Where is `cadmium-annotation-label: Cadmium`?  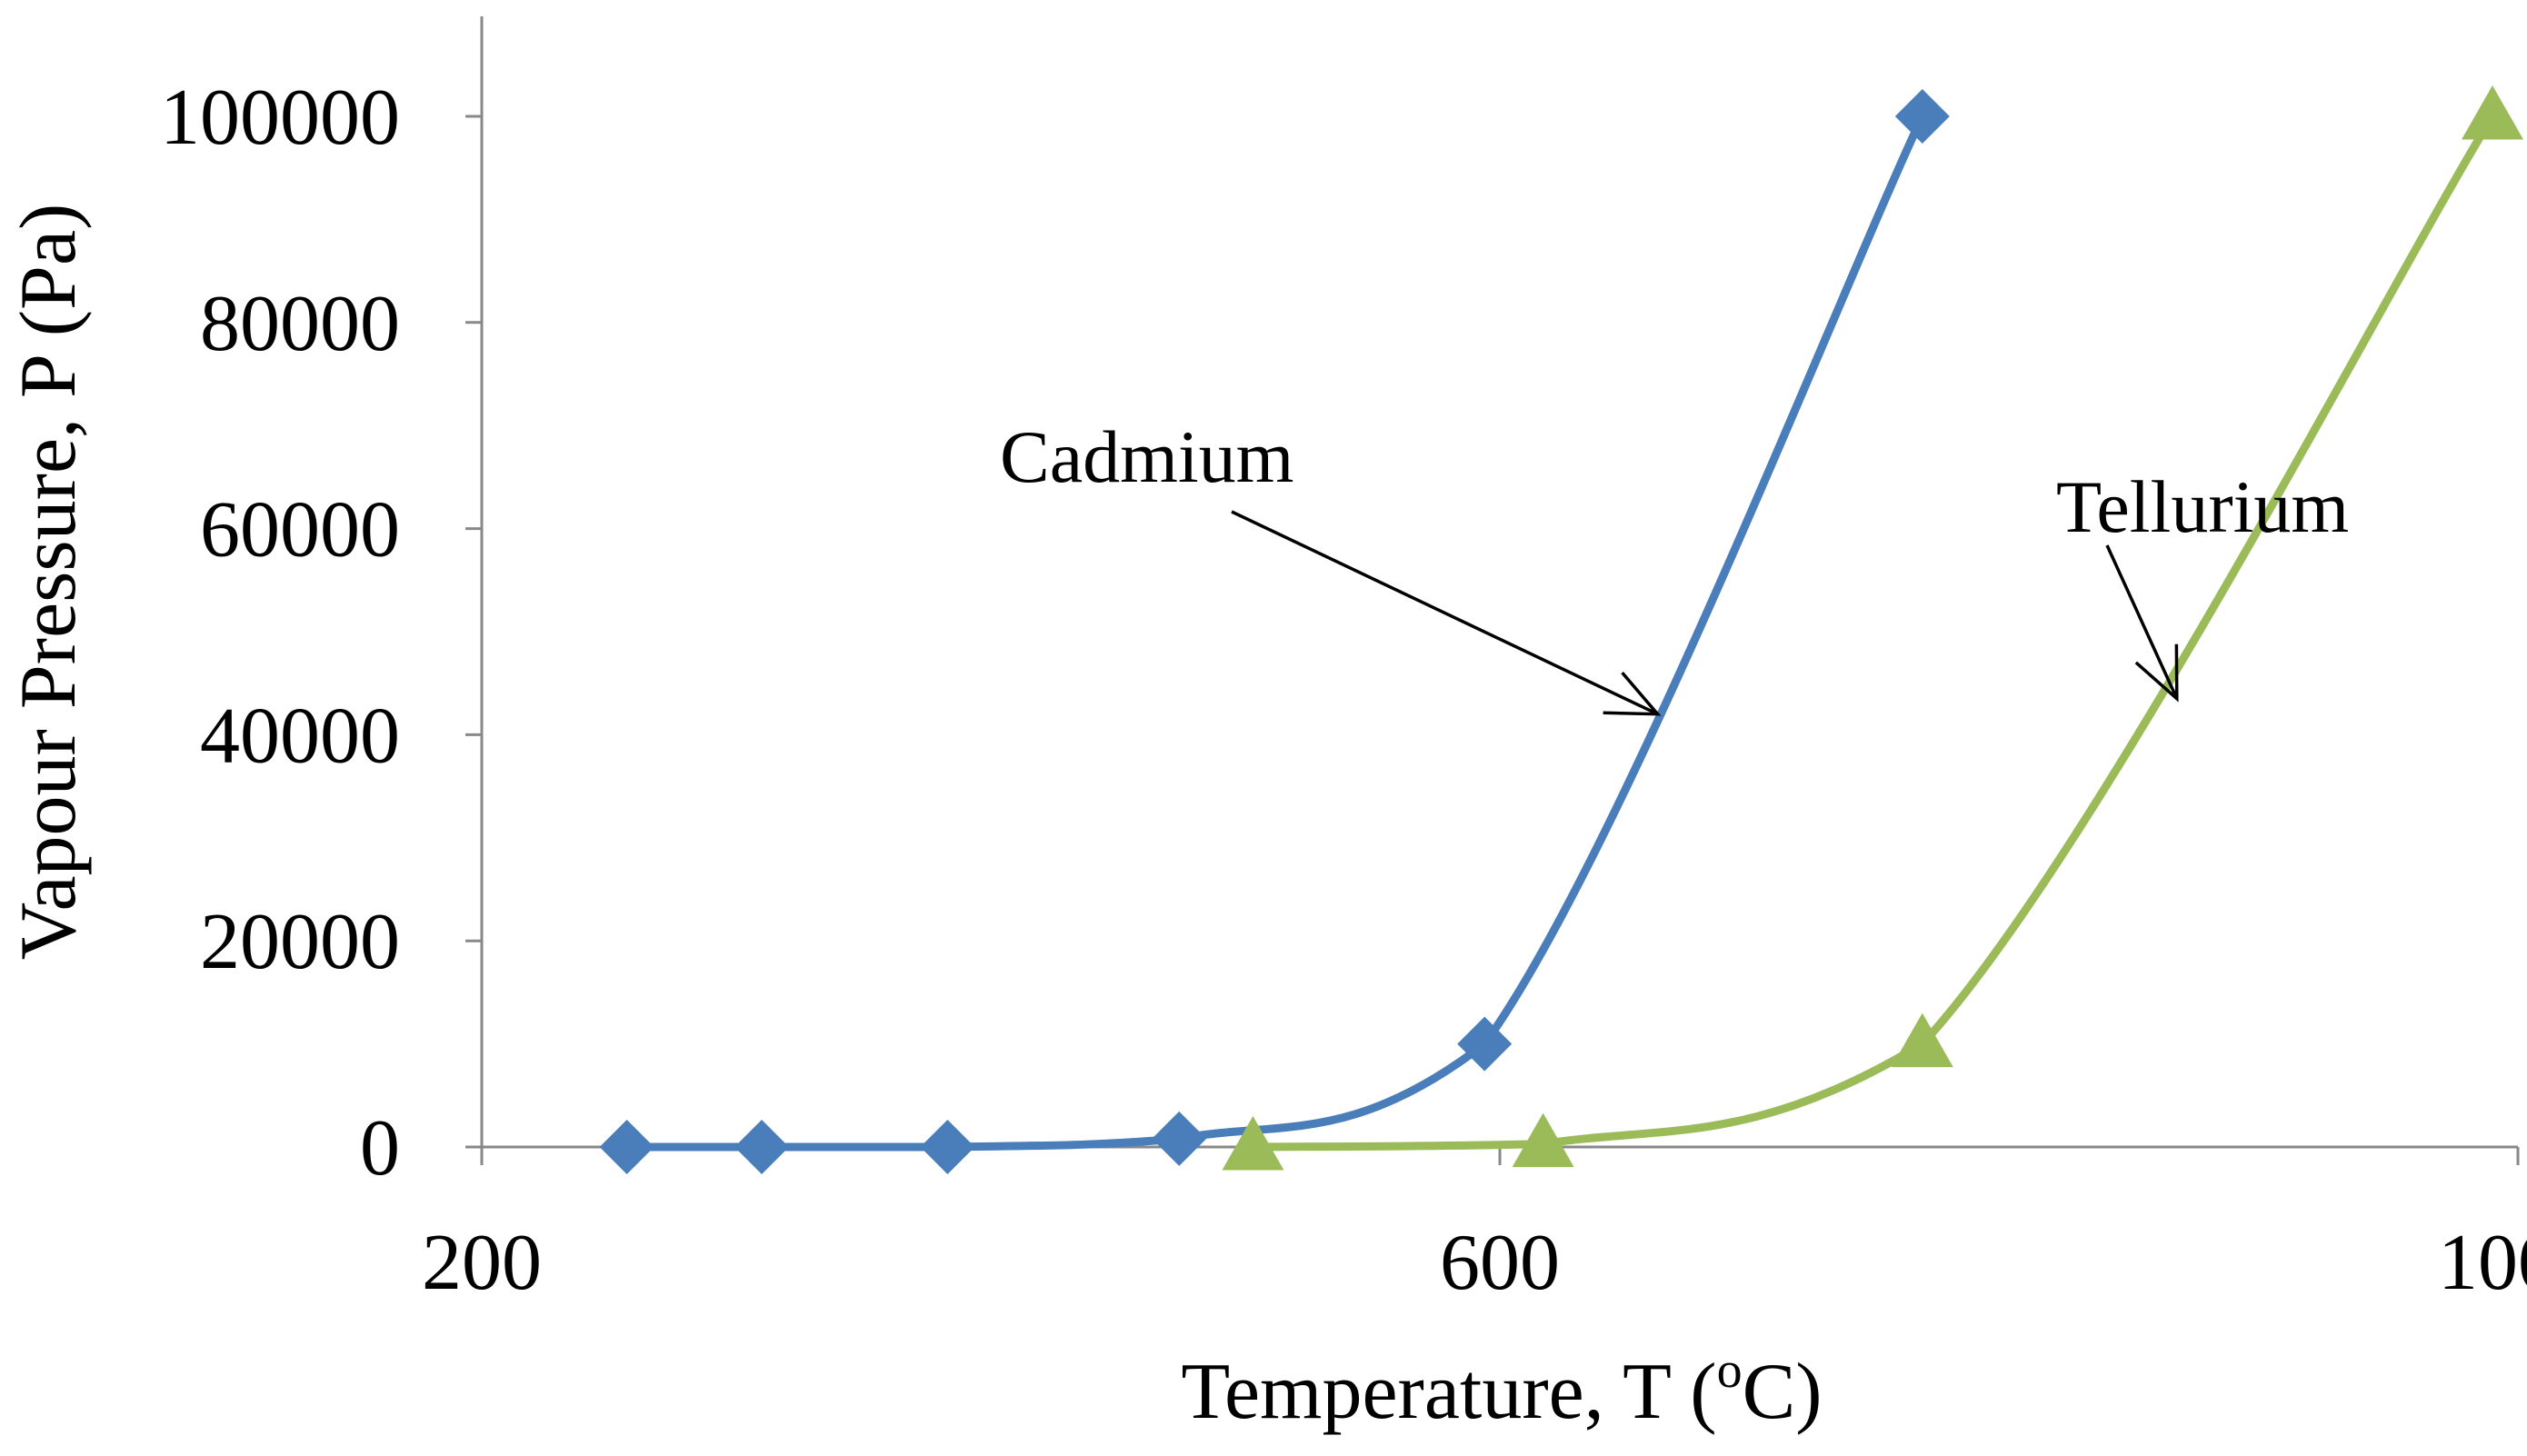
cadmium-annotation-label: Cadmium is located at coordinates (1146, 456).